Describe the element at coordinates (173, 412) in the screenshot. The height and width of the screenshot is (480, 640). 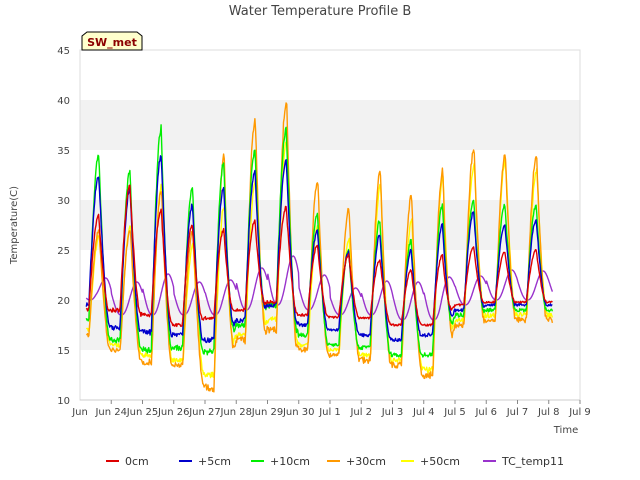
I see `x-tick-label: Jun 26` at that location.